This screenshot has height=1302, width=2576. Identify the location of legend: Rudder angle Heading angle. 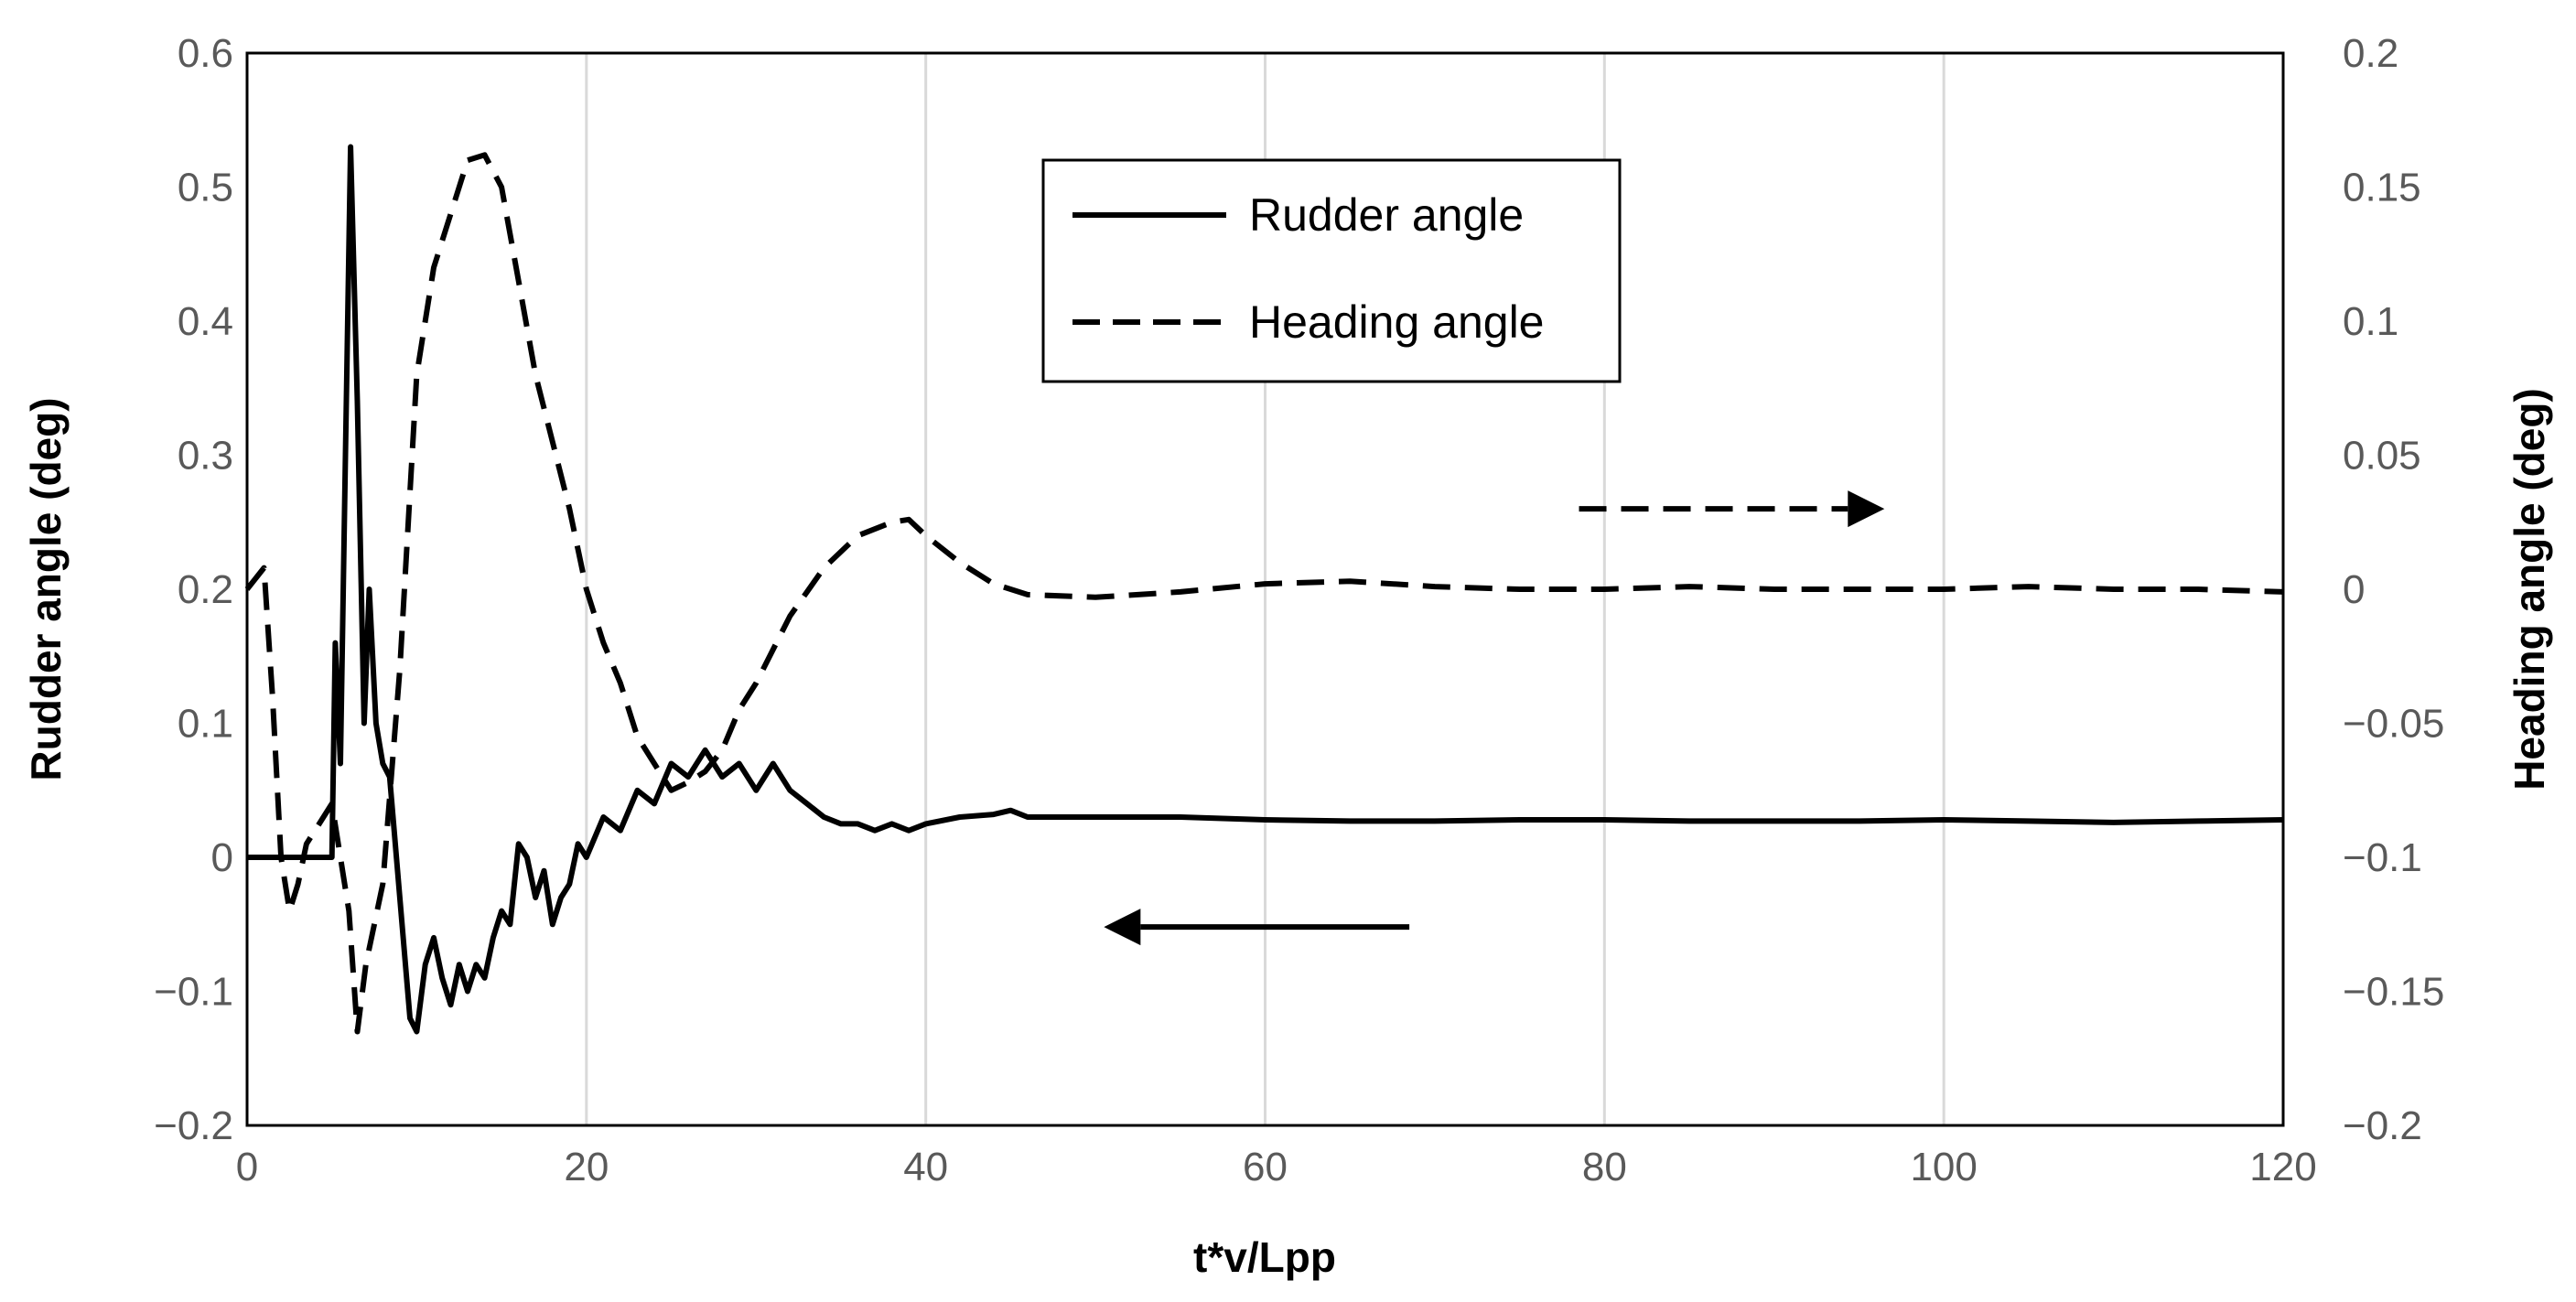
(1331, 270).